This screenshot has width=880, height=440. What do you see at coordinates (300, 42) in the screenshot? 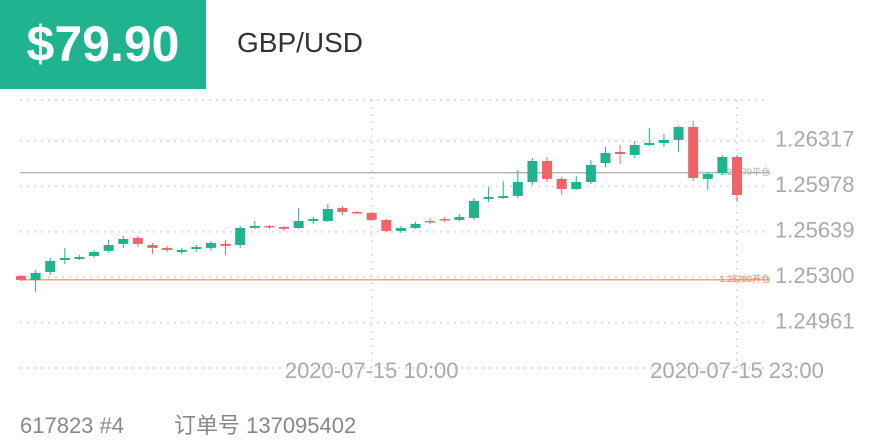
I see `symbol: GBP/USD` at bounding box center [300, 42].